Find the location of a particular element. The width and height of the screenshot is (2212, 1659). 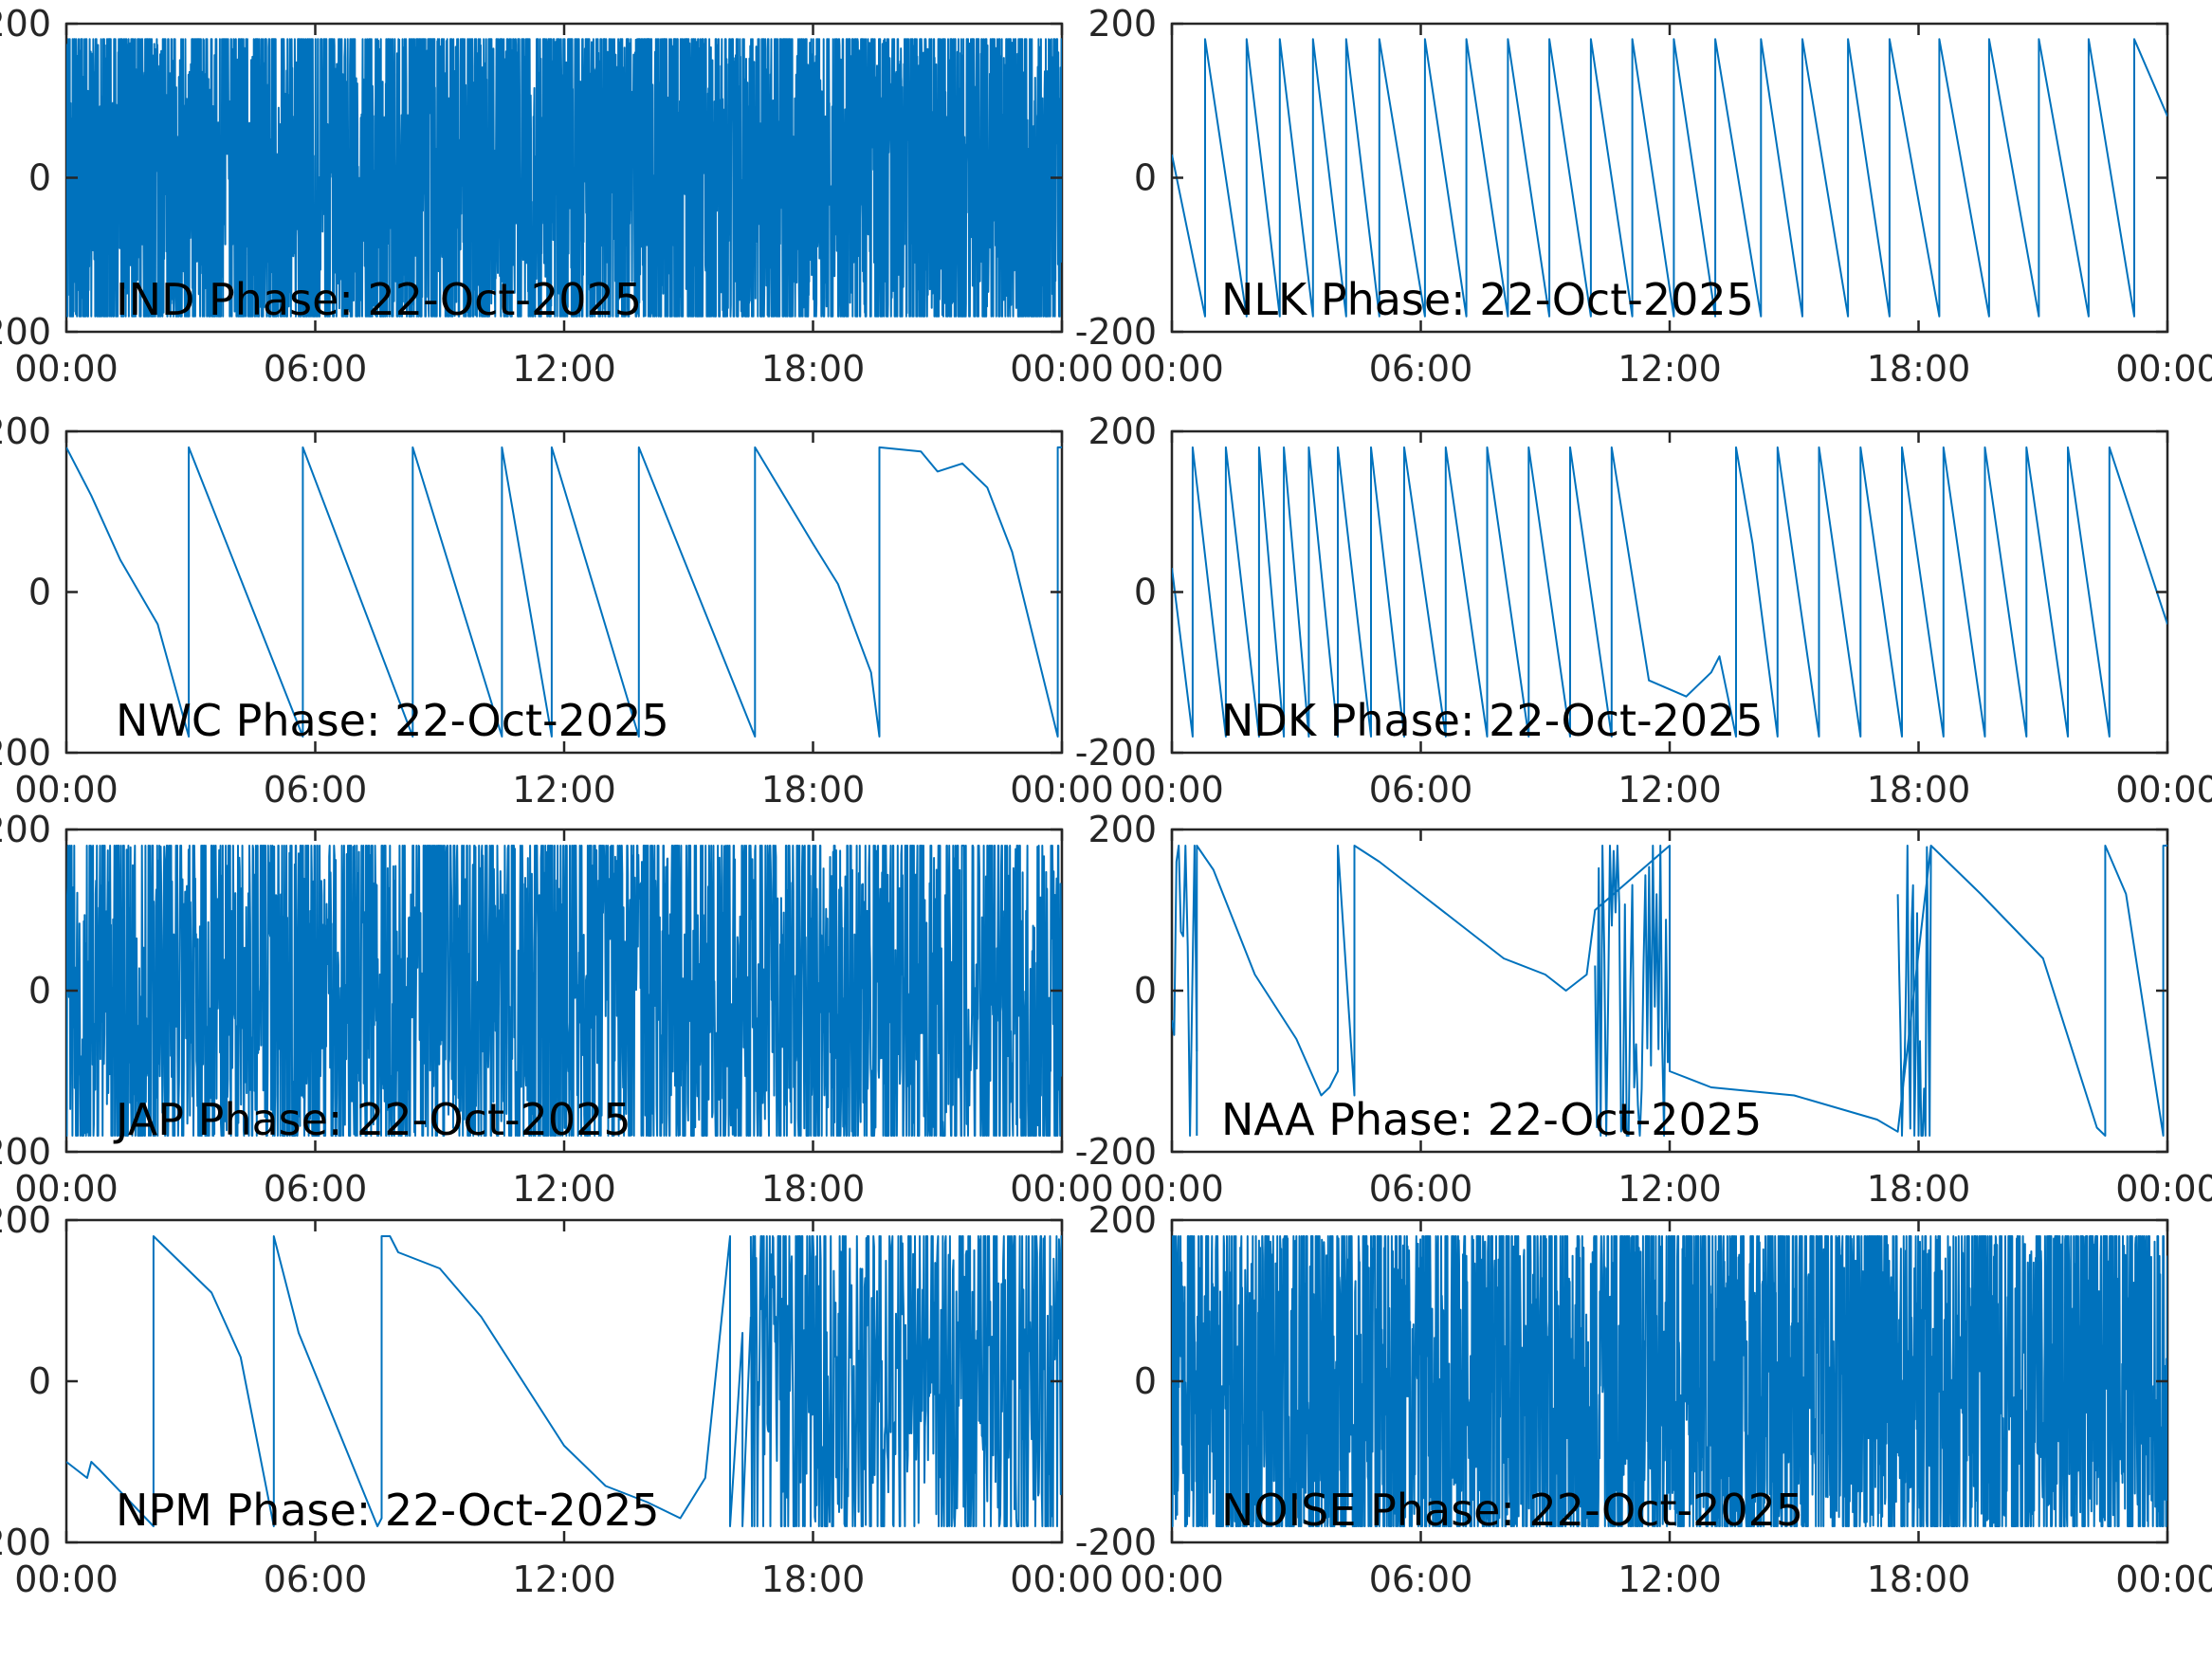

xtick-label-npm-1: 06:00 is located at coordinates (316, 1579).